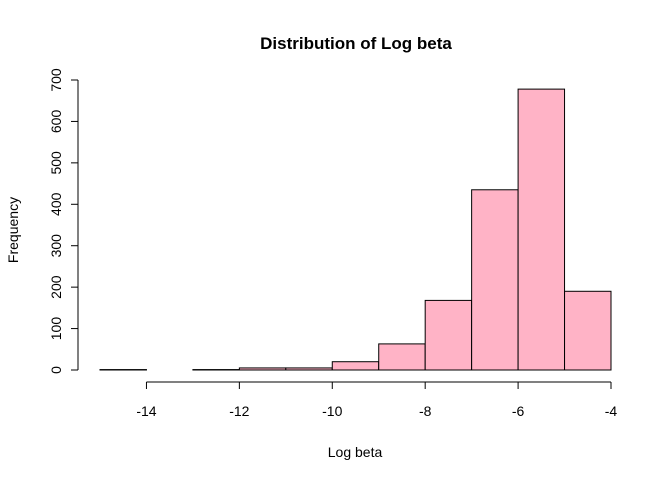 The height and width of the screenshot is (480, 672). What do you see at coordinates (611, 411) in the screenshot?
I see `x-tick-label: -4` at bounding box center [611, 411].